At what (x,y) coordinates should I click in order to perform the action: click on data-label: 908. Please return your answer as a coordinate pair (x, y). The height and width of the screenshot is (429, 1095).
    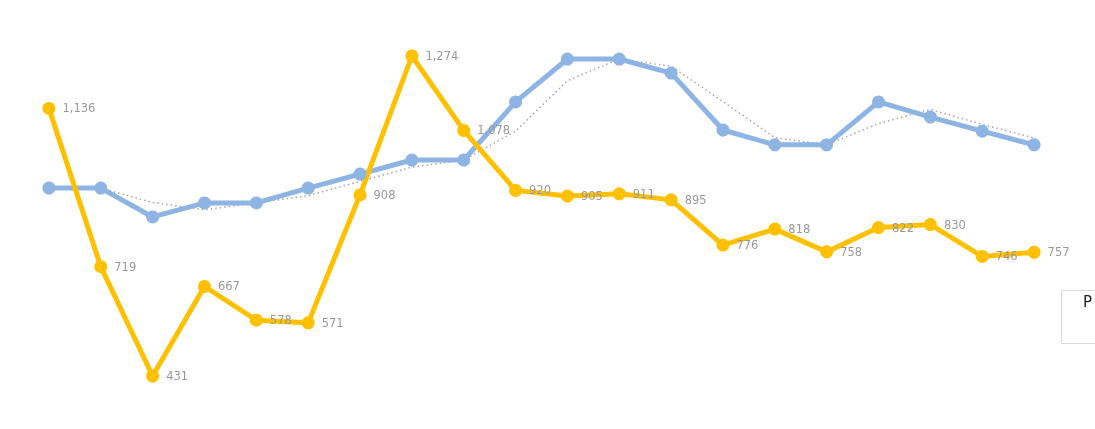
    Looking at the image, I should click on (384, 194).